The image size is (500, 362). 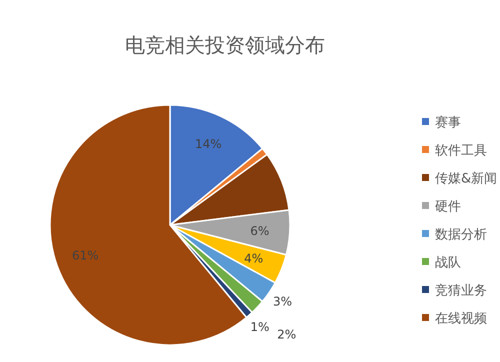 What do you see at coordinates (208, 143) in the screenshot?
I see `data-label: 14%` at bounding box center [208, 143].